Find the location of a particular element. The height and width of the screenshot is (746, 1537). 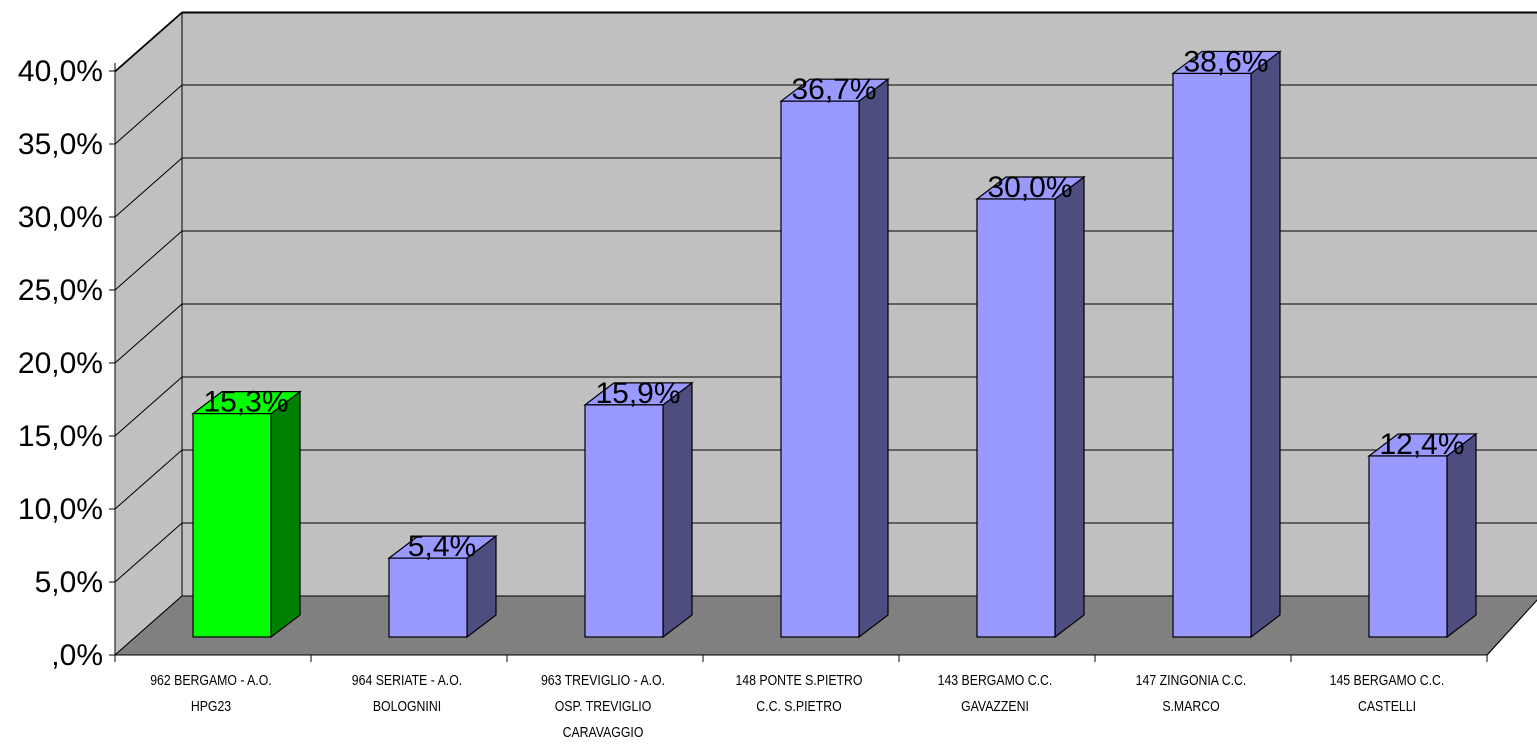

y-tick-label: 35,0% is located at coordinates (60, 144).